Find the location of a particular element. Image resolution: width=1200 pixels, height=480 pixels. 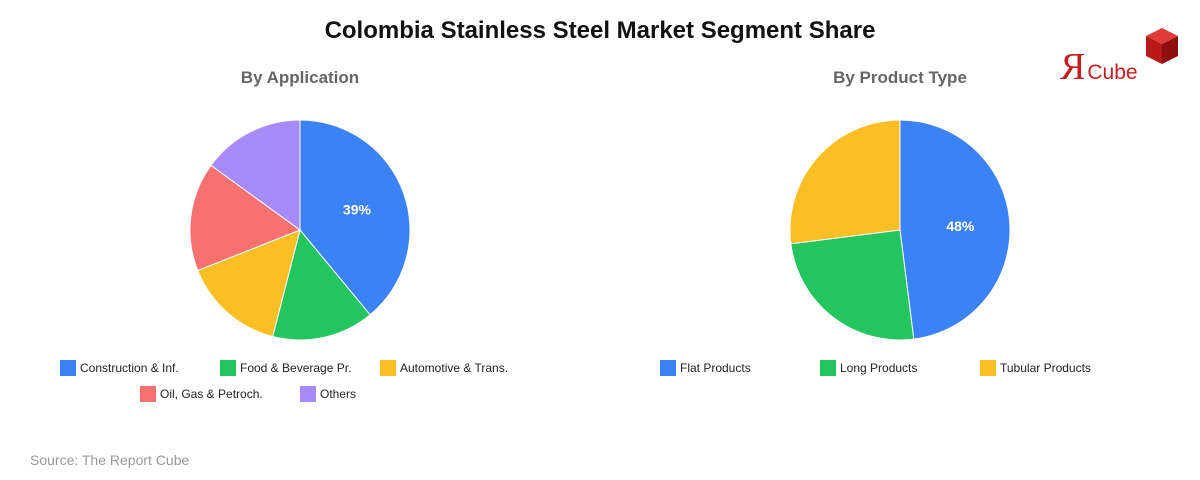

product-type-pie-title: By Product Type is located at coordinates (900, 77).